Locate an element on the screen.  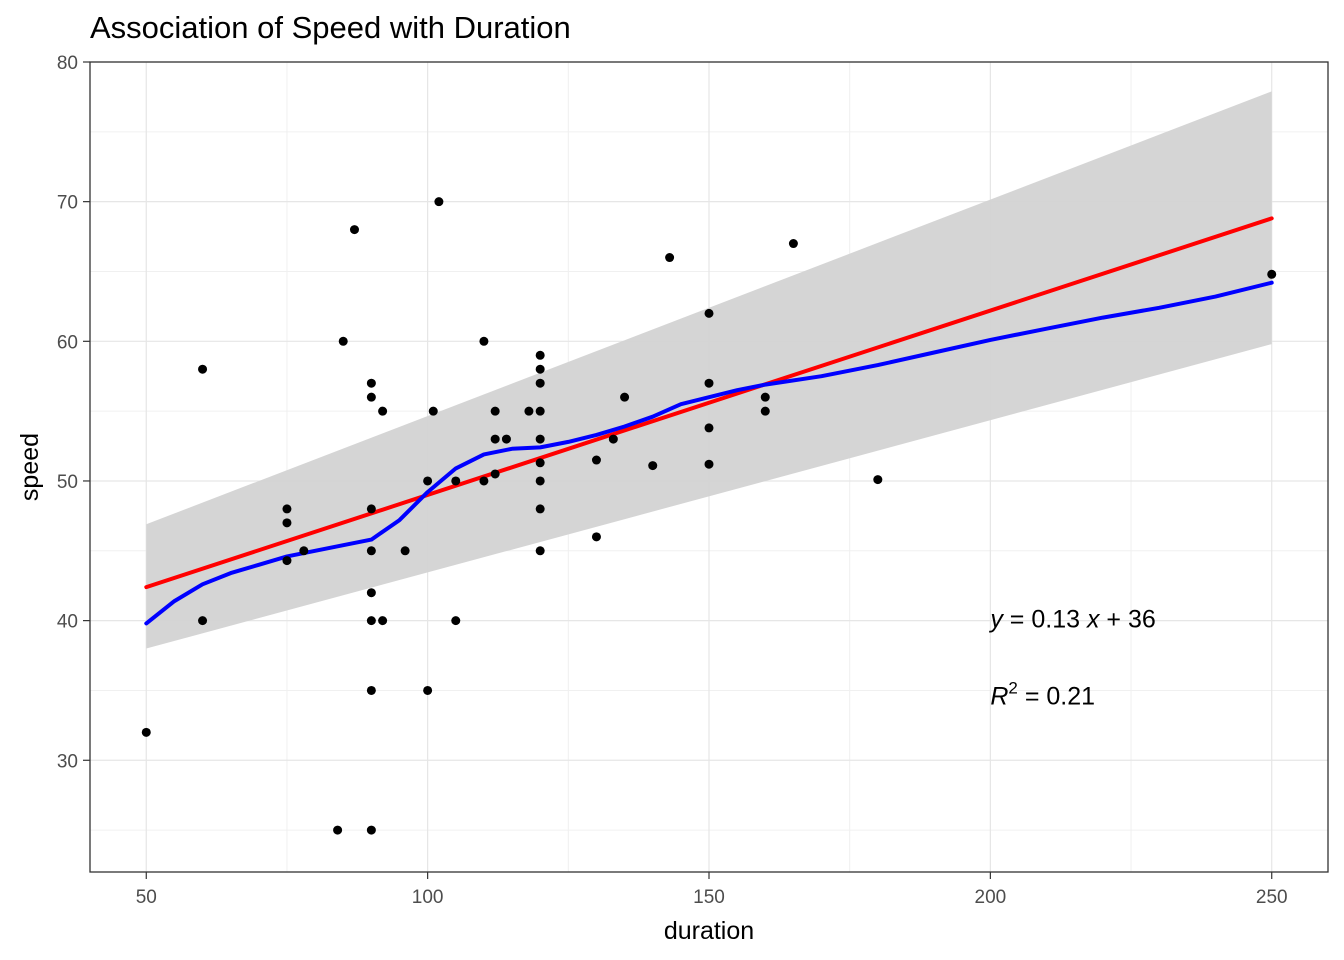
x-tick-label: 100 is located at coordinates (428, 897).